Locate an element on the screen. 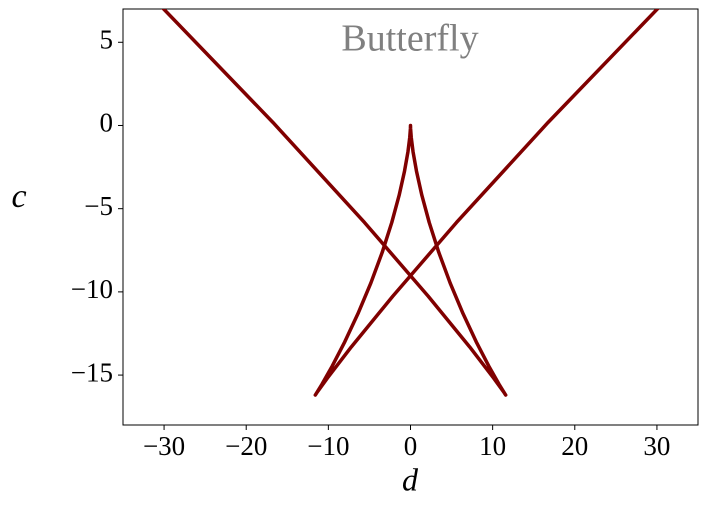 The height and width of the screenshot is (508, 708). y-tick-label: −15 is located at coordinates (92, 372).